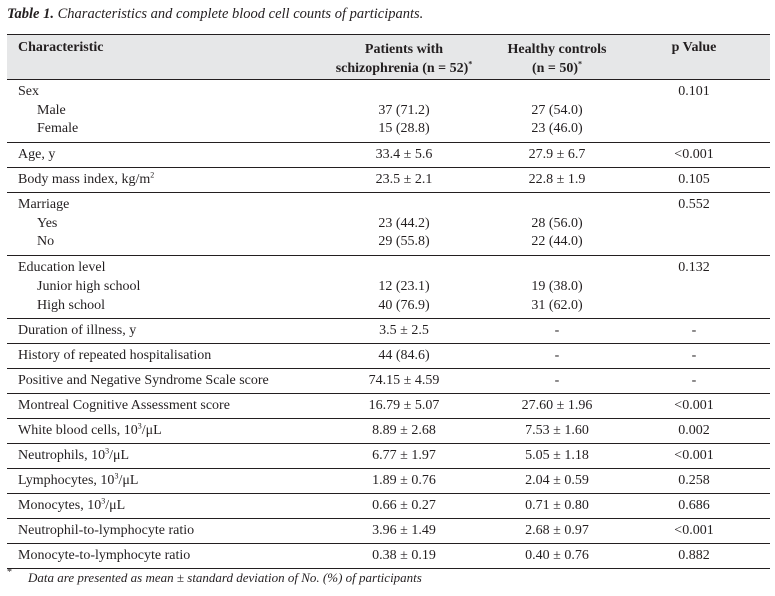  I want to click on controls-value: 23 (46.0), so click(557, 129).